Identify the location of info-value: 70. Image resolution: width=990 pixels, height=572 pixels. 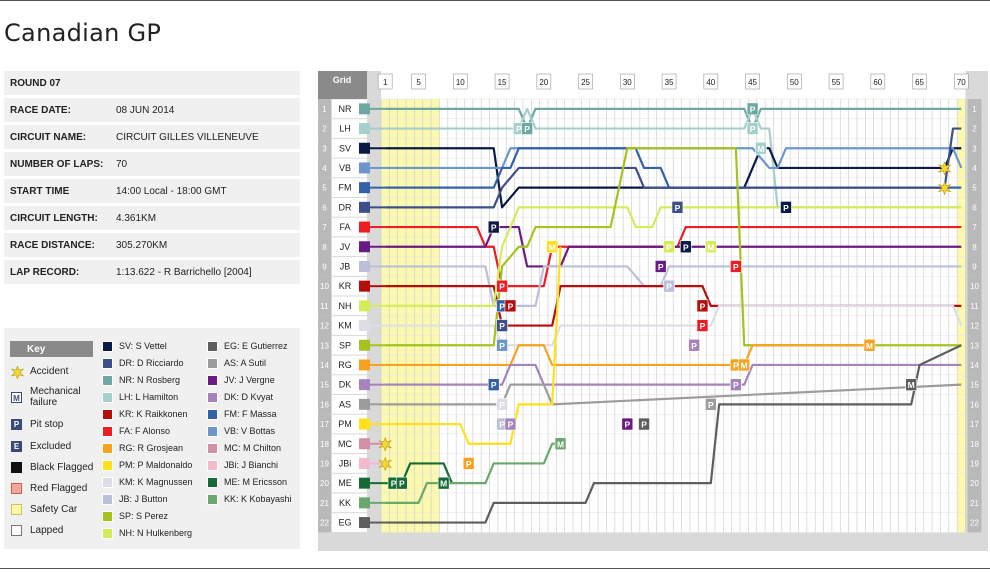
(122, 164).